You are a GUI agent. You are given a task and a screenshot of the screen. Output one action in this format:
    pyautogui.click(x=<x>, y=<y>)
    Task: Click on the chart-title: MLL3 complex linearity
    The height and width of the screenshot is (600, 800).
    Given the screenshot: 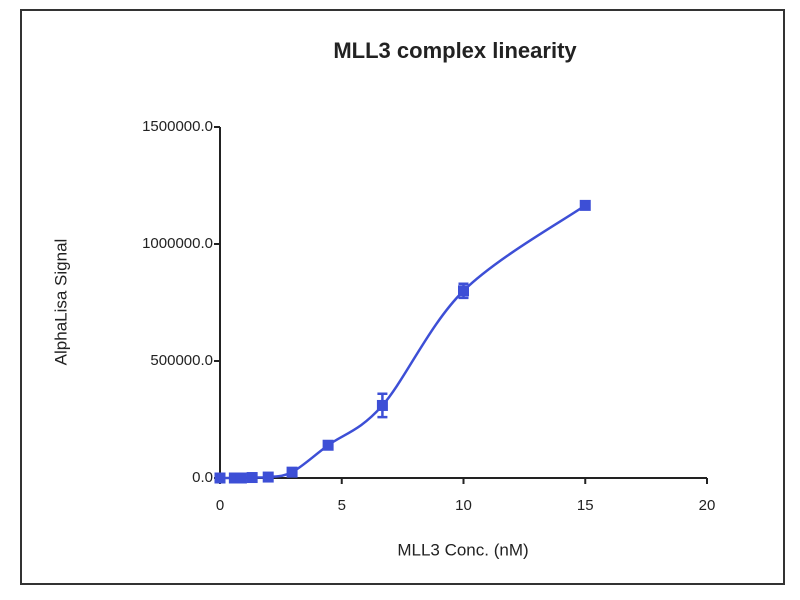 What is the action you would take?
    pyautogui.click(x=455, y=50)
    